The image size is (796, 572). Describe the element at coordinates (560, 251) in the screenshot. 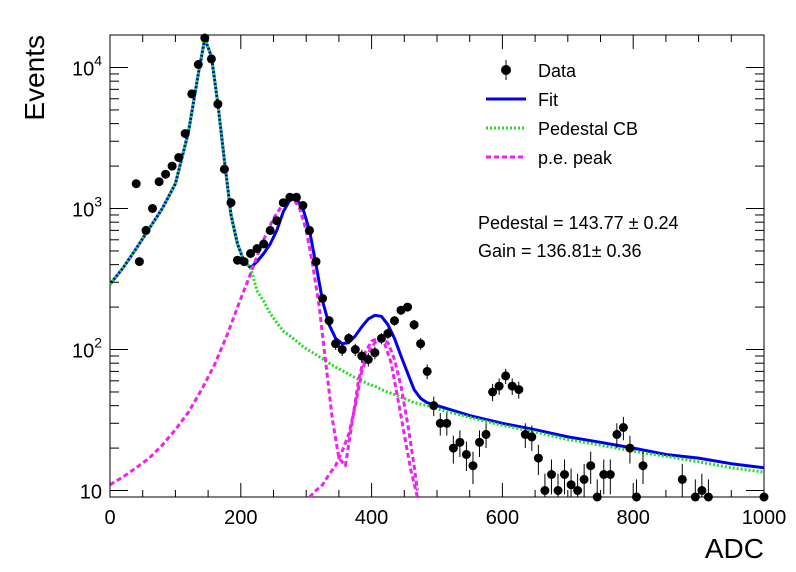

I see `annotation-gain: Gain = 136.81± 0.36` at that location.